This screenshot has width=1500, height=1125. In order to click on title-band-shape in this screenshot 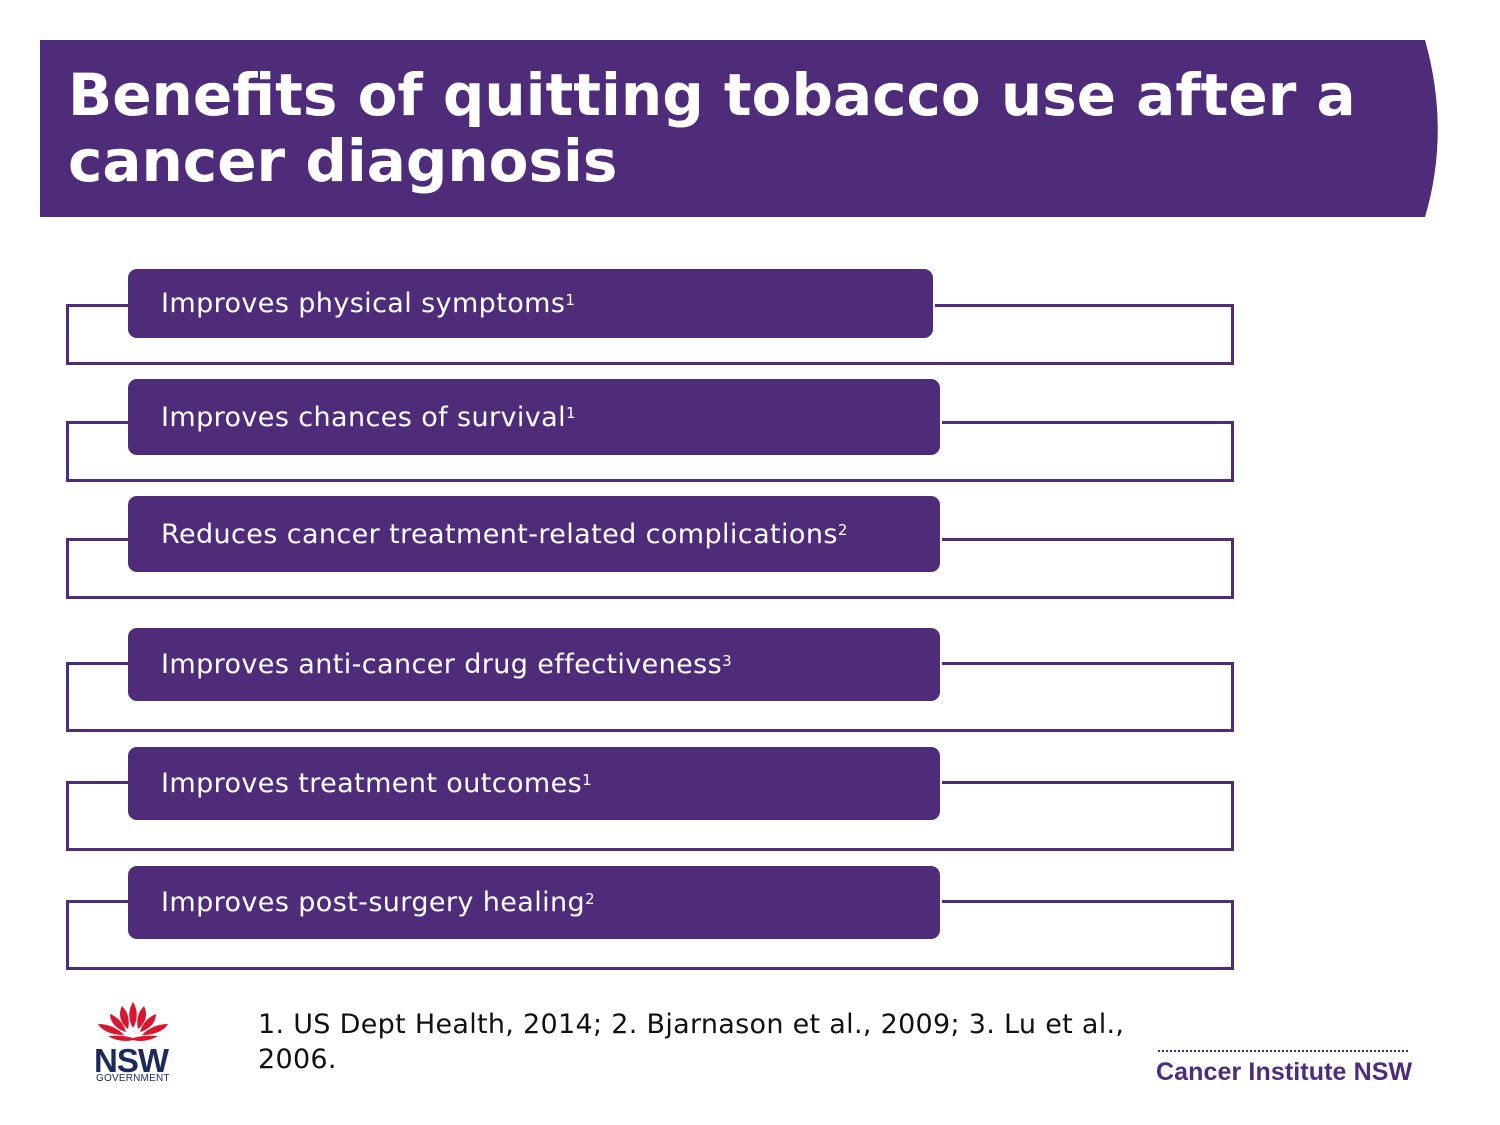, I will do `click(739, 128)`.